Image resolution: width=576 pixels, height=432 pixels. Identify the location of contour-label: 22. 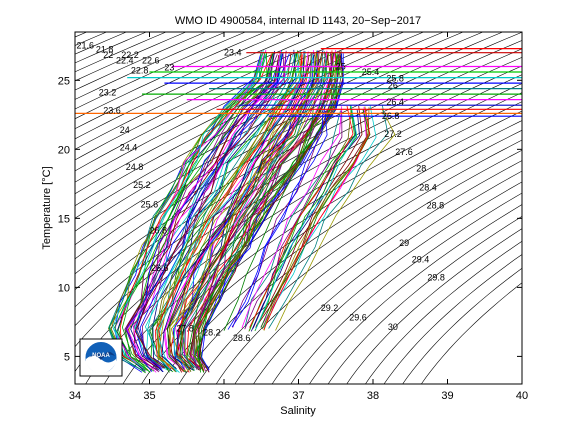
(108, 55).